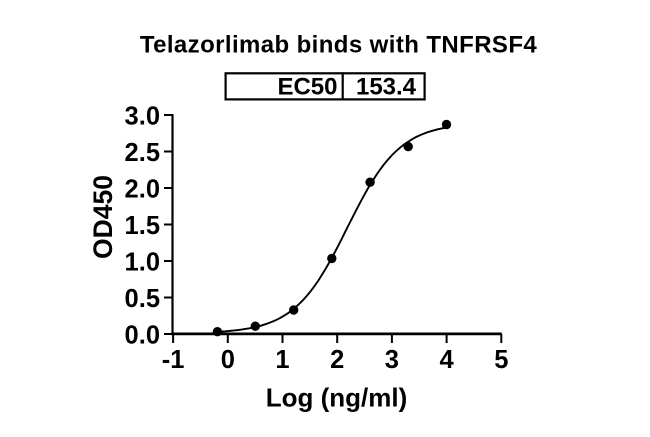 Image resolution: width=650 pixels, height=437 pixels. What do you see at coordinates (501, 360) in the screenshot?
I see `svg-text: 5` at bounding box center [501, 360].